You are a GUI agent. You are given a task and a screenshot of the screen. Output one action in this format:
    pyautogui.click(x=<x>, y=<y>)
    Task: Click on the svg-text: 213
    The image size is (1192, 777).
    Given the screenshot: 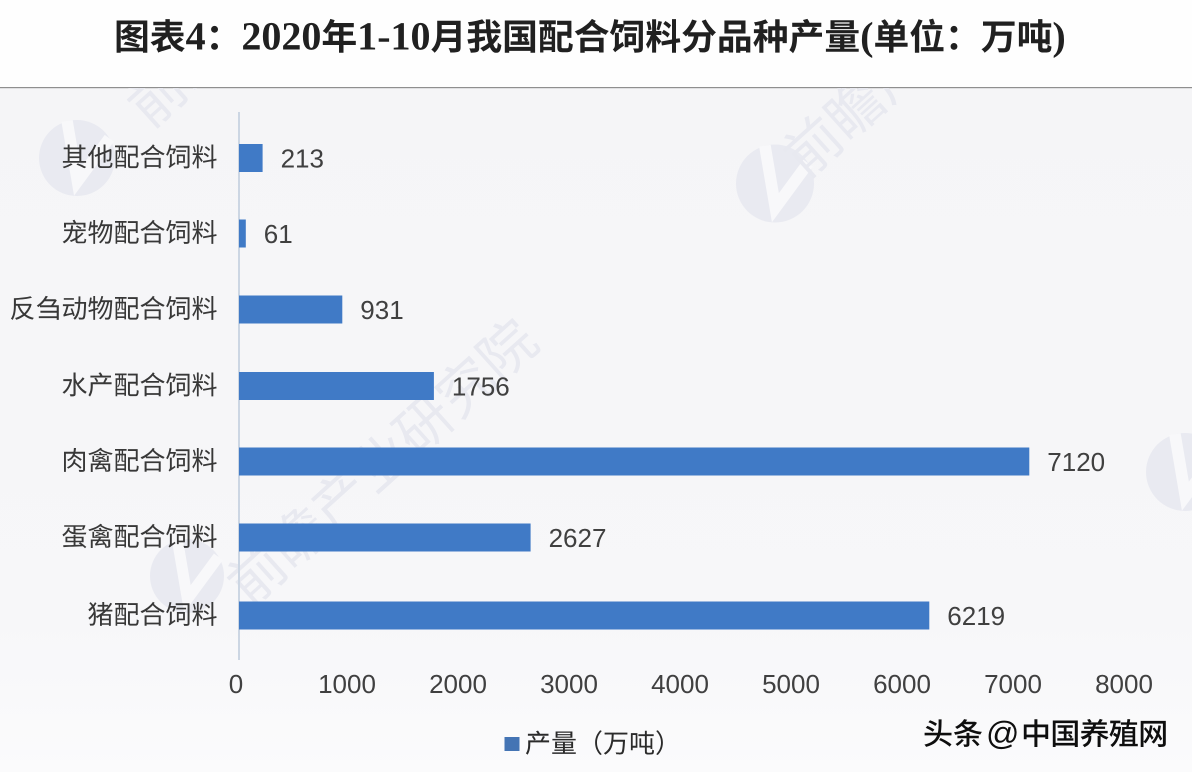 What is the action you would take?
    pyautogui.click(x=302, y=158)
    